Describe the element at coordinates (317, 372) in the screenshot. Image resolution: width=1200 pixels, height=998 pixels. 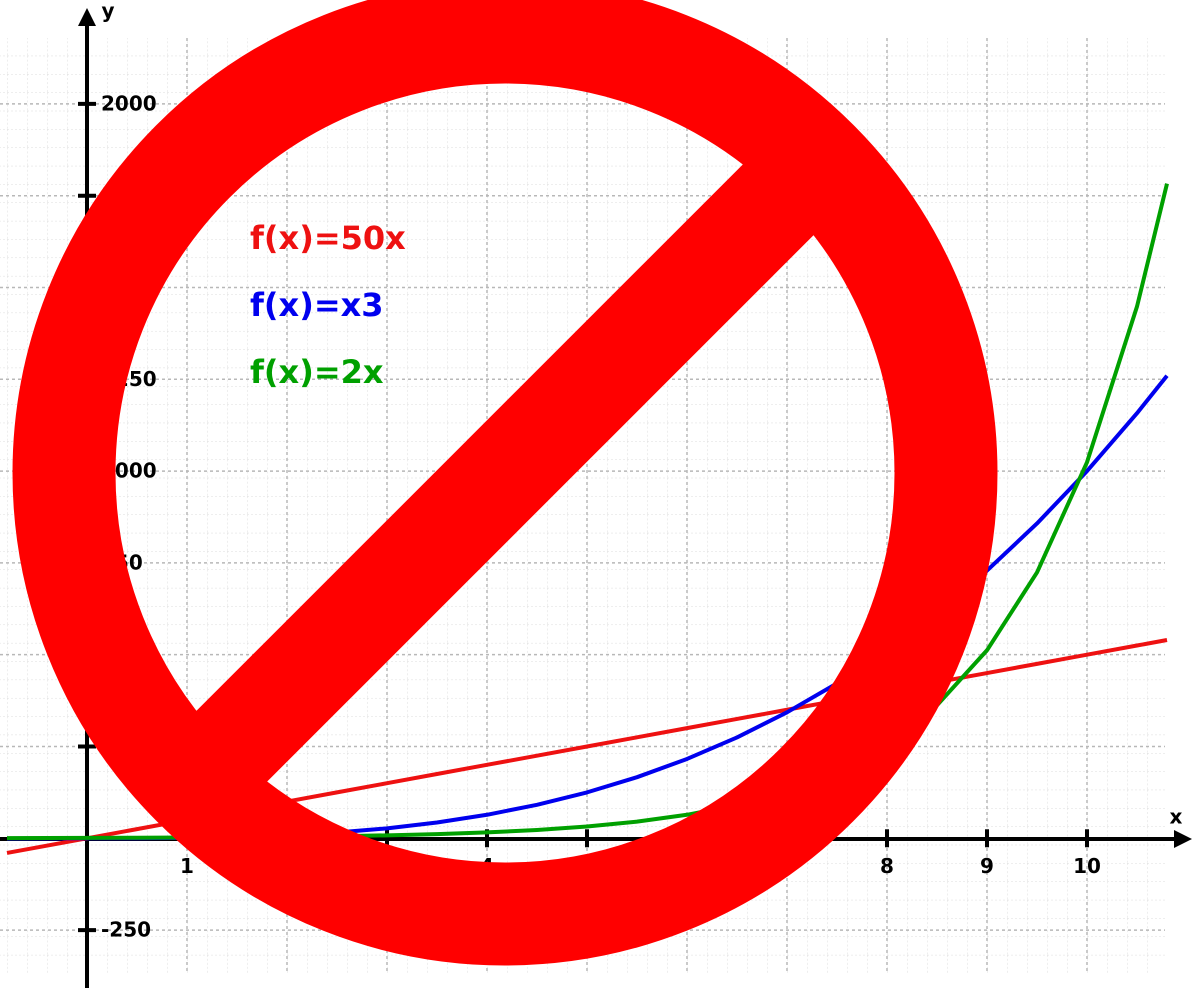
I see `legend-entry: f(x)=2x` at that location.